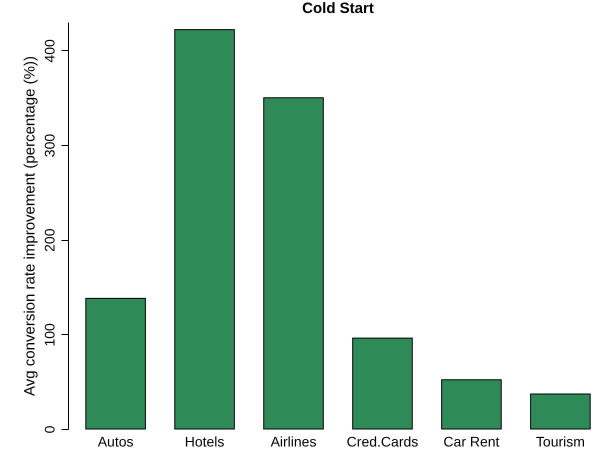 The width and height of the screenshot is (613, 453). What do you see at coordinates (338, 8) in the screenshot?
I see `chart-title: Cold Start` at bounding box center [338, 8].